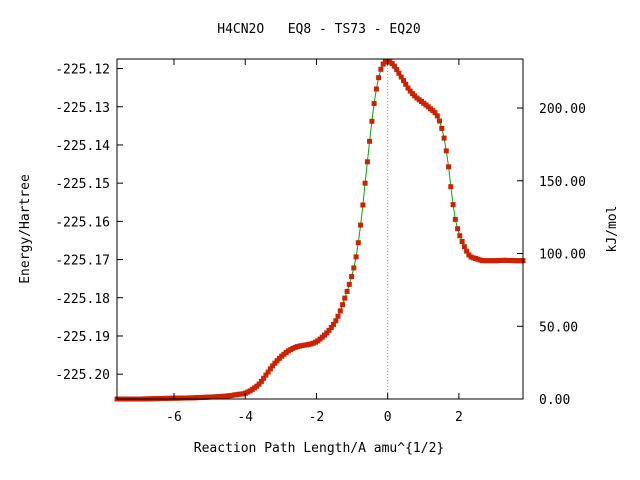 The height and width of the screenshot is (480, 640). Describe the element at coordinates (82, 261) in the screenshot. I see `y-tick-label: -225.17` at that location.